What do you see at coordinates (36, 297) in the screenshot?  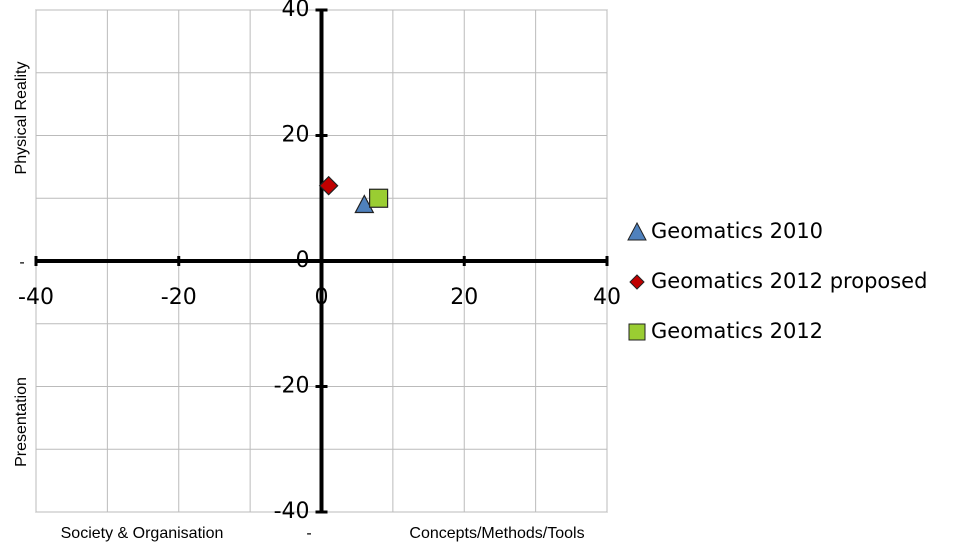 I see `x-tick-label: -40` at bounding box center [36, 297].